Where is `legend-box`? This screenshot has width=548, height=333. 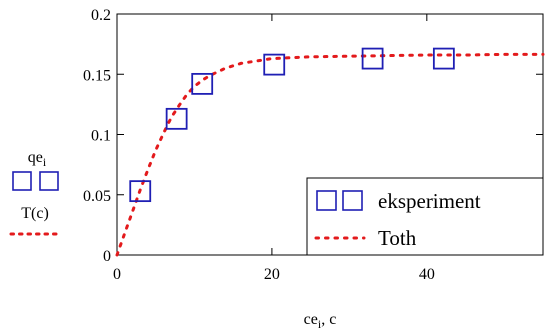
legend-box is located at coordinates (425, 216).